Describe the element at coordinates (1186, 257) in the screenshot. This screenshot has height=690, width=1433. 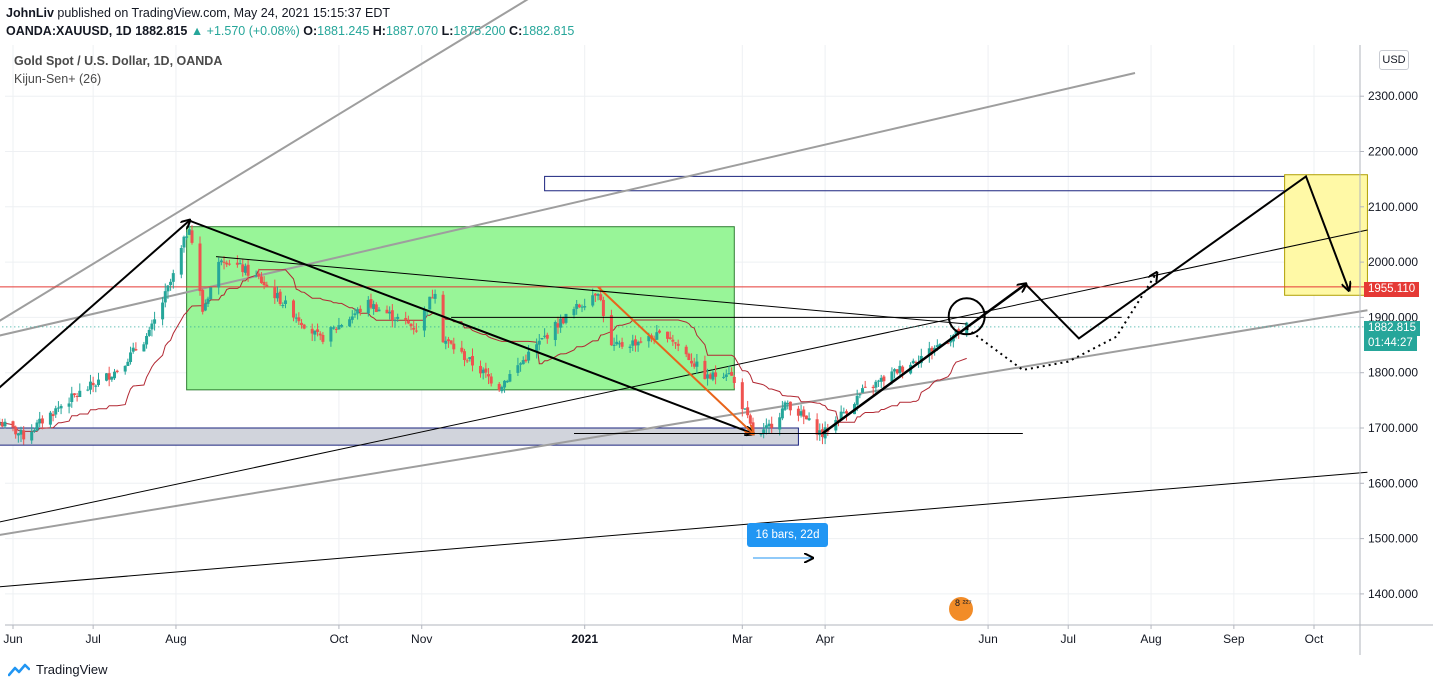
I see `forecast-path-solid` at that location.